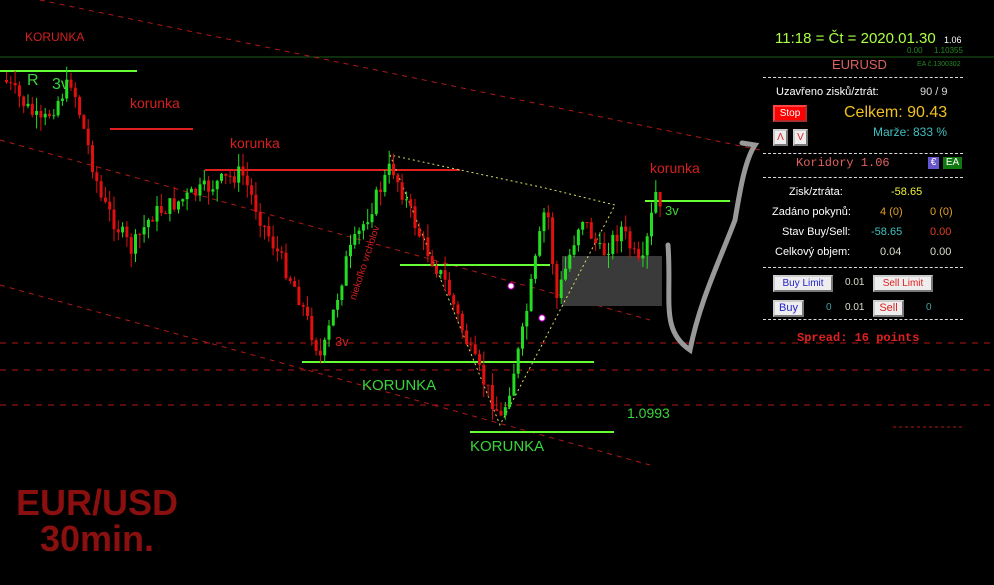 The image size is (994, 585). I want to click on separator, so click(863, 267).